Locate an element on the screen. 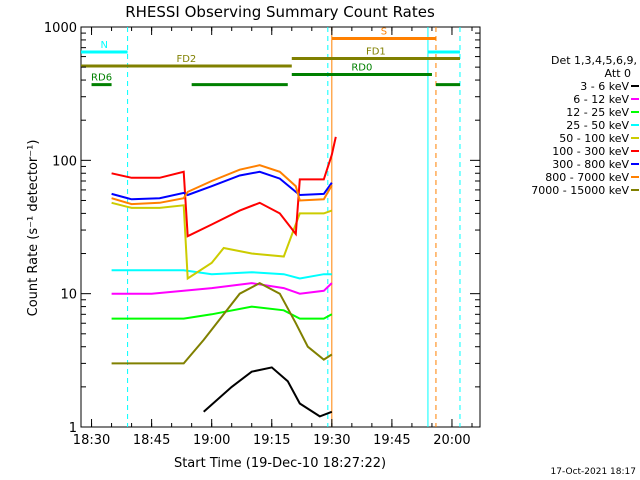 The height and width of the screenshot is (480, 640). x-tick-label: 19:15 is located at coordinates (271, 440).